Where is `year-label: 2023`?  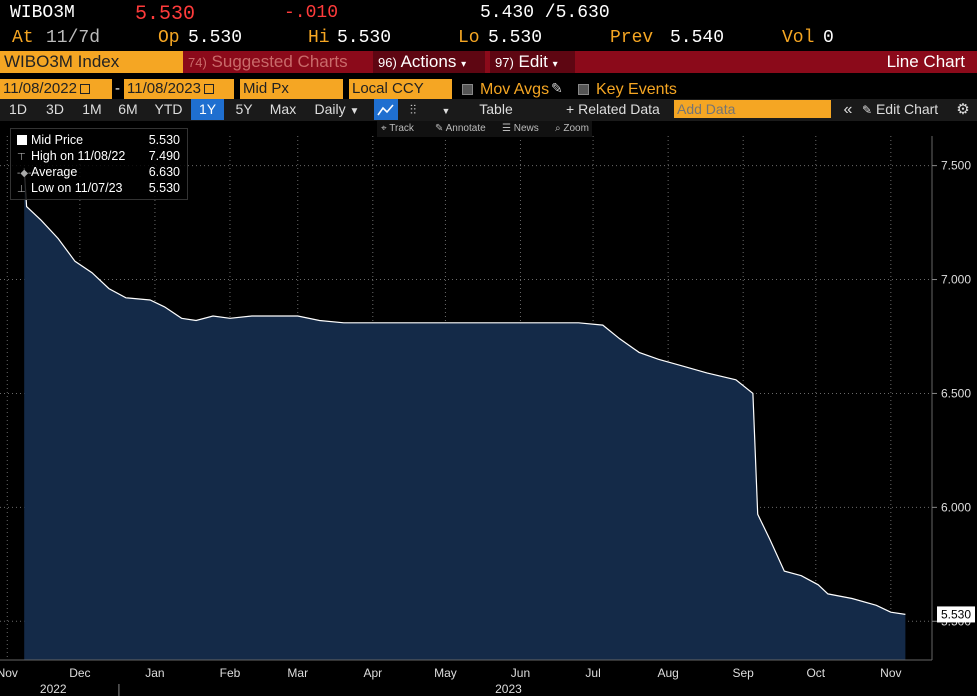
year-label: 2023 is located at coordinates (508, 689).